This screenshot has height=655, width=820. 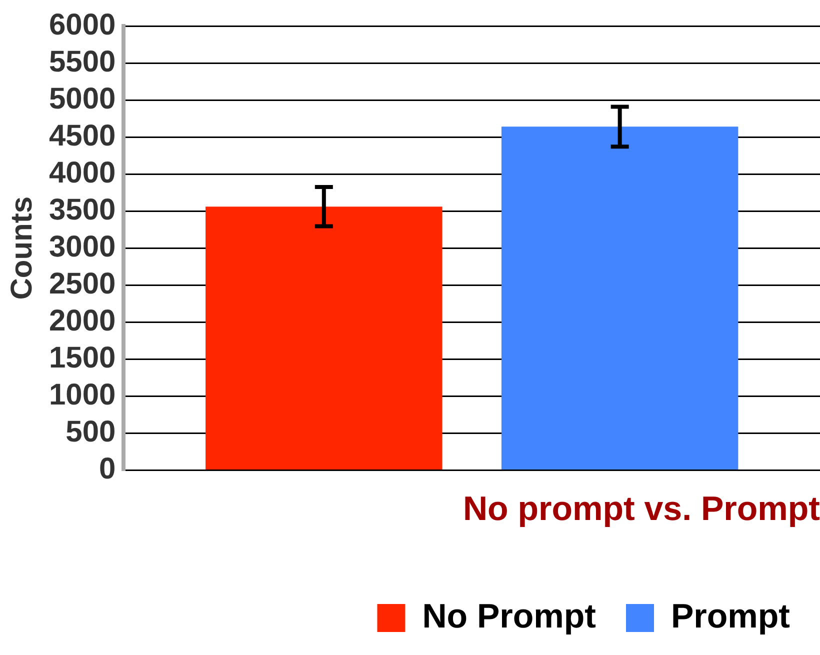 What do you see at coordinates (91, 431) in the screenshot?
I see `y-tick-label: 500` at bounding box center [91, 431].